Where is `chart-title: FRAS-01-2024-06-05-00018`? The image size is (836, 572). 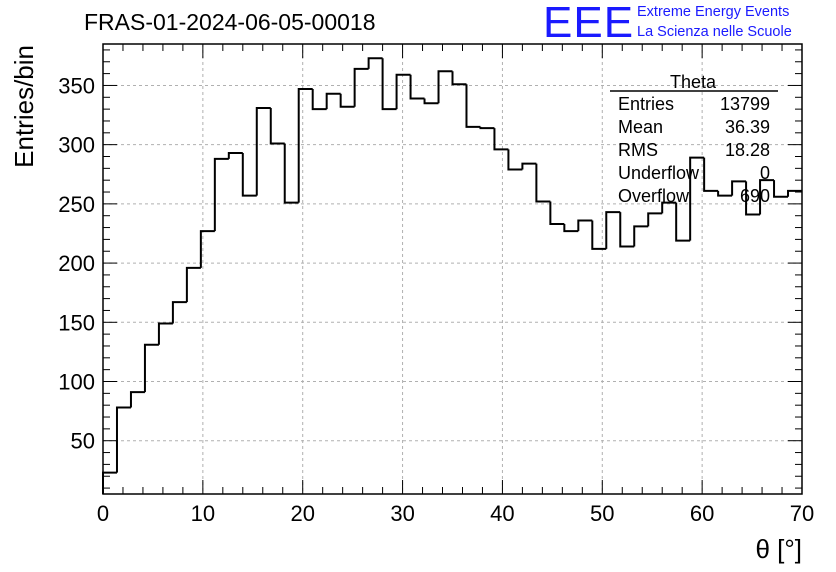
chart-title: FRAS-01-2024-06-05-00018 is located at coordinates (230, 22).